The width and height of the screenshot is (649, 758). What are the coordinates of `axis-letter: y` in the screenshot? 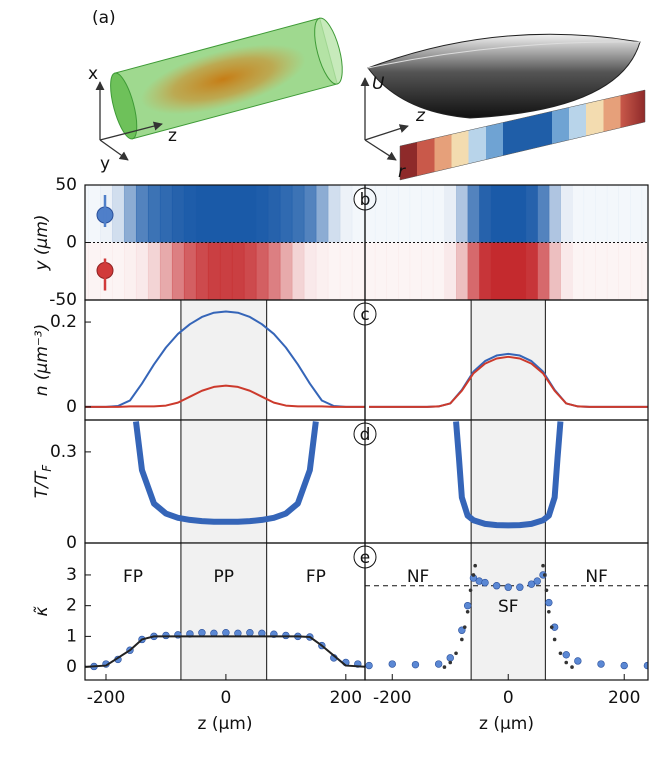 It's located at (105, 164).